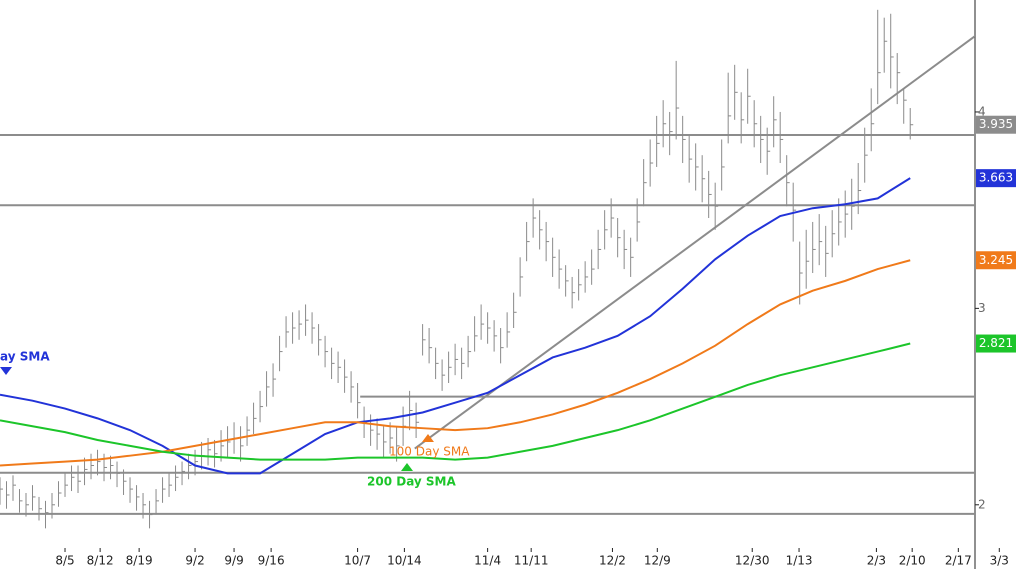 This screenshot has height=569, width=1024. Describe the element at coordinates (100, 561) in the screenshot. I see `x-tick-label: 8/12` at that location.